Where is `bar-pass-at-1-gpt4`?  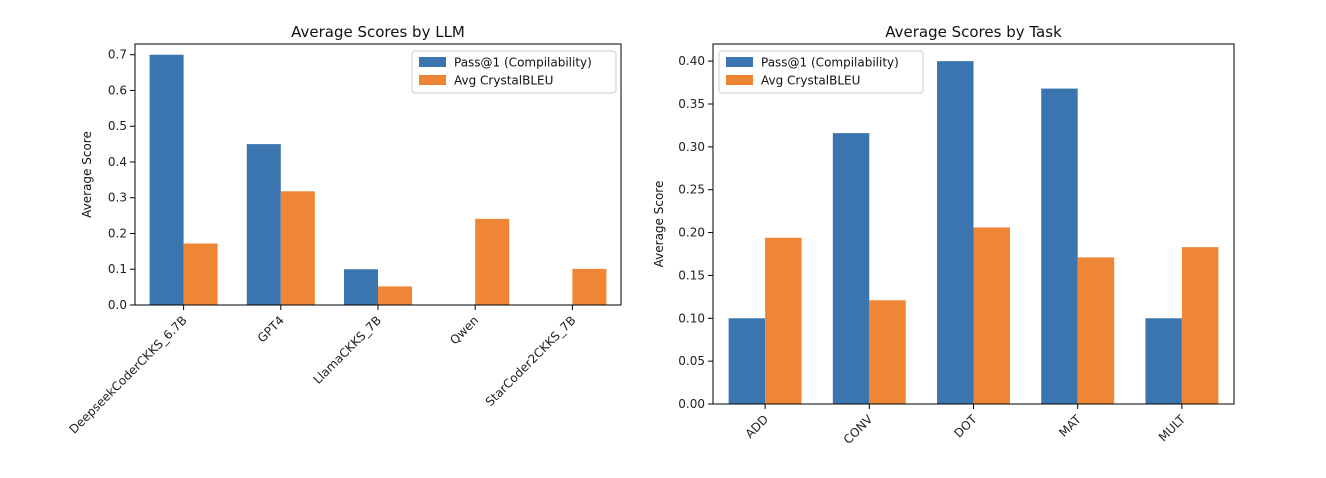 bar-pass-at-1-gpt4 is located at coordinates (263, 224).